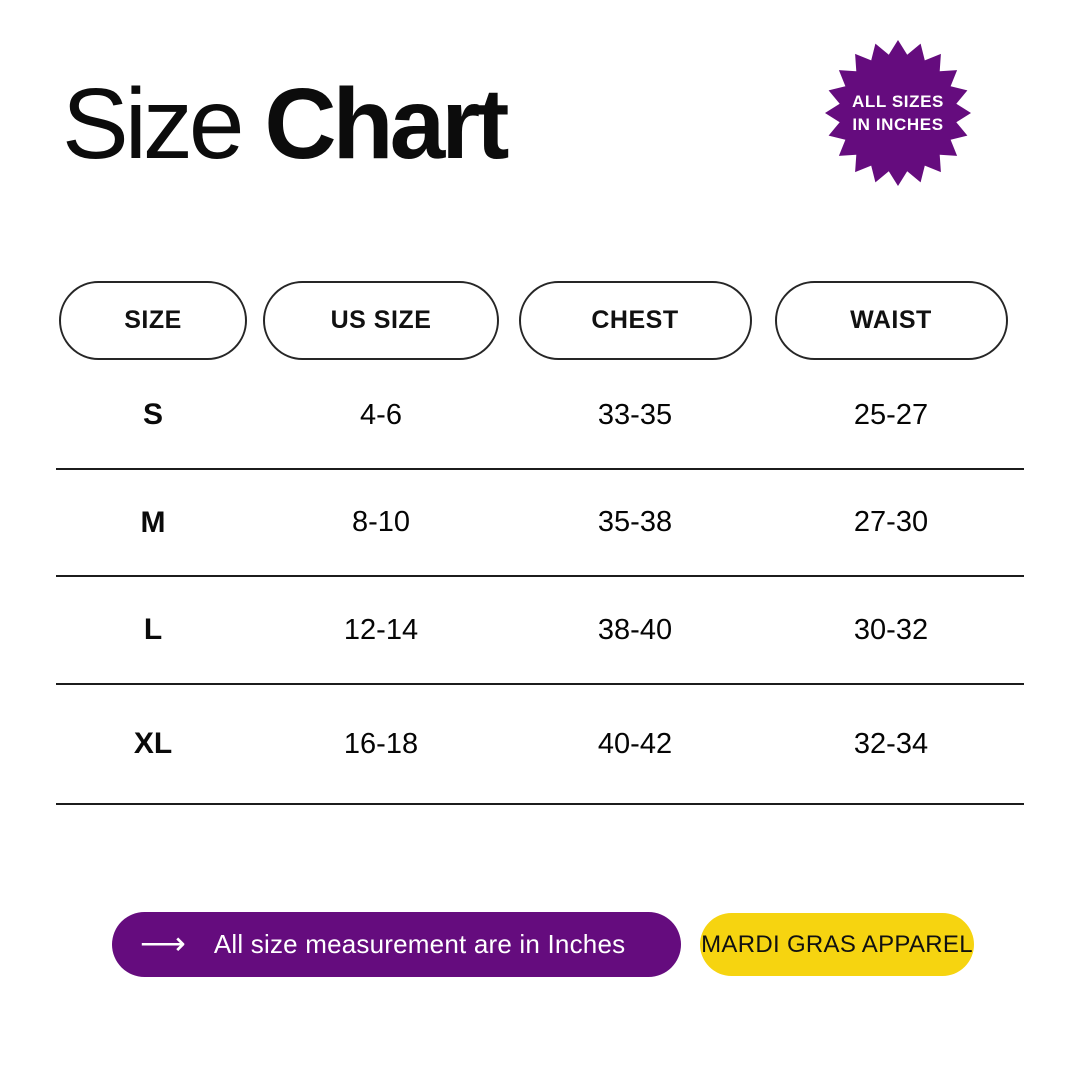 Image resolution: width=1080 pixels, height=1080 pixels. What do you see at coordinates (153, 124) in the screenshot?
I see `page-title-regular: Size` at bounding box center [153, 124].